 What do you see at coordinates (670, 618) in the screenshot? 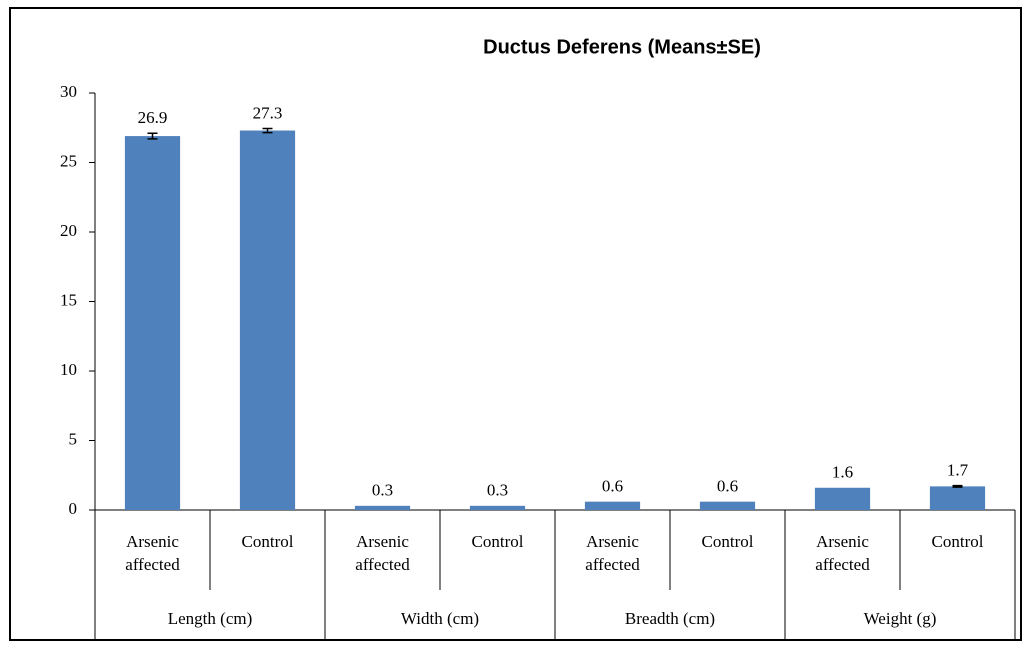
I see `group-label: Breadth (cm)` at bounding box center [670, 618].